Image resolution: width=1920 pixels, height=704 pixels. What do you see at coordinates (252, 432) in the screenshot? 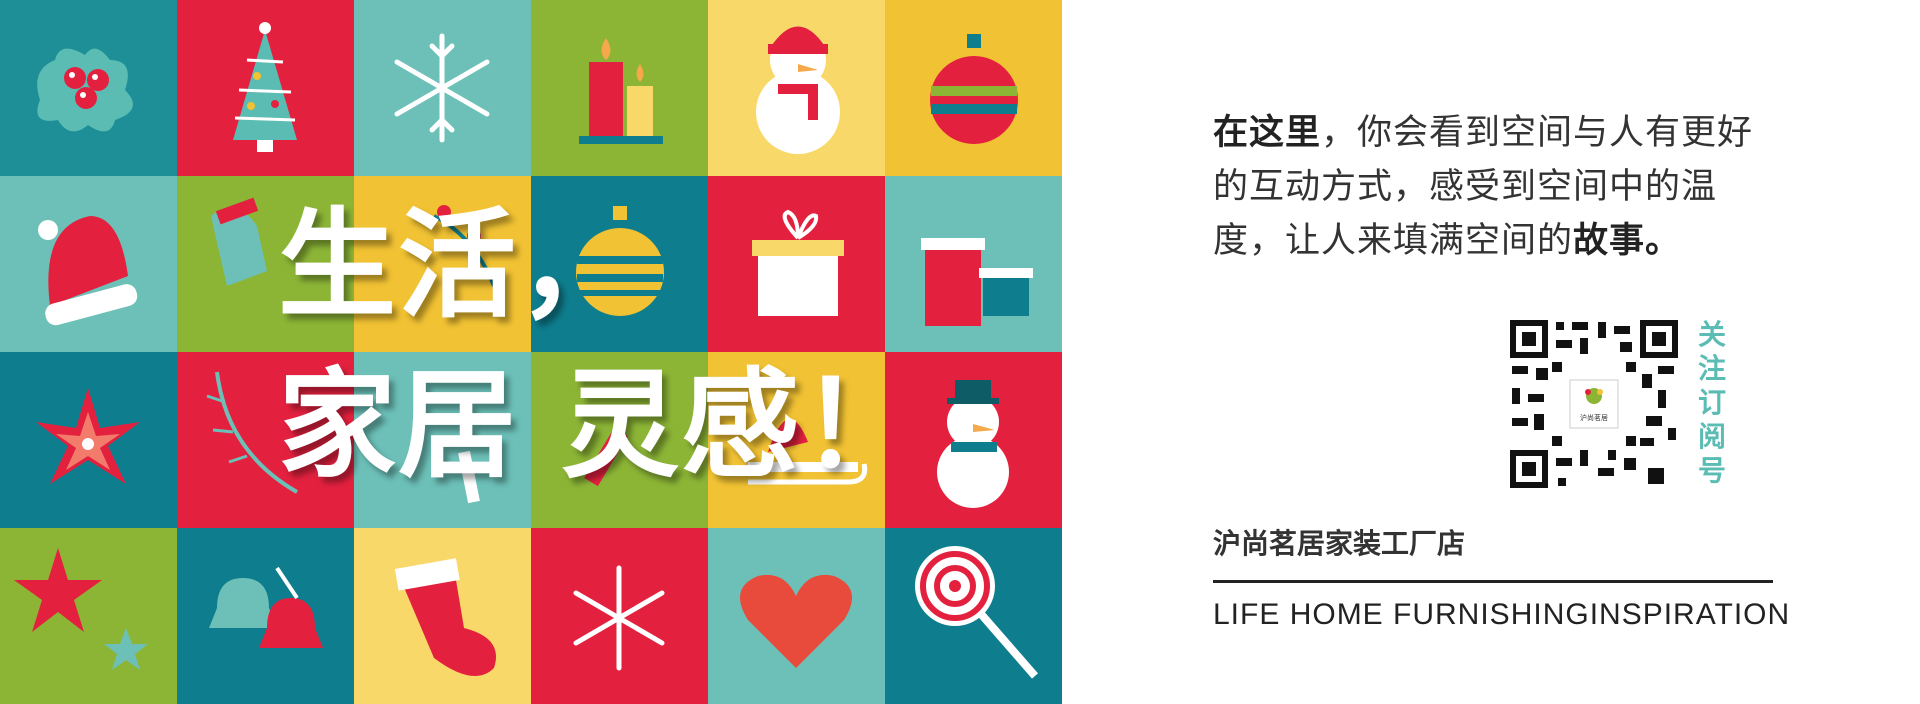
I see `branch-icon` at bounding box center [252, 432].